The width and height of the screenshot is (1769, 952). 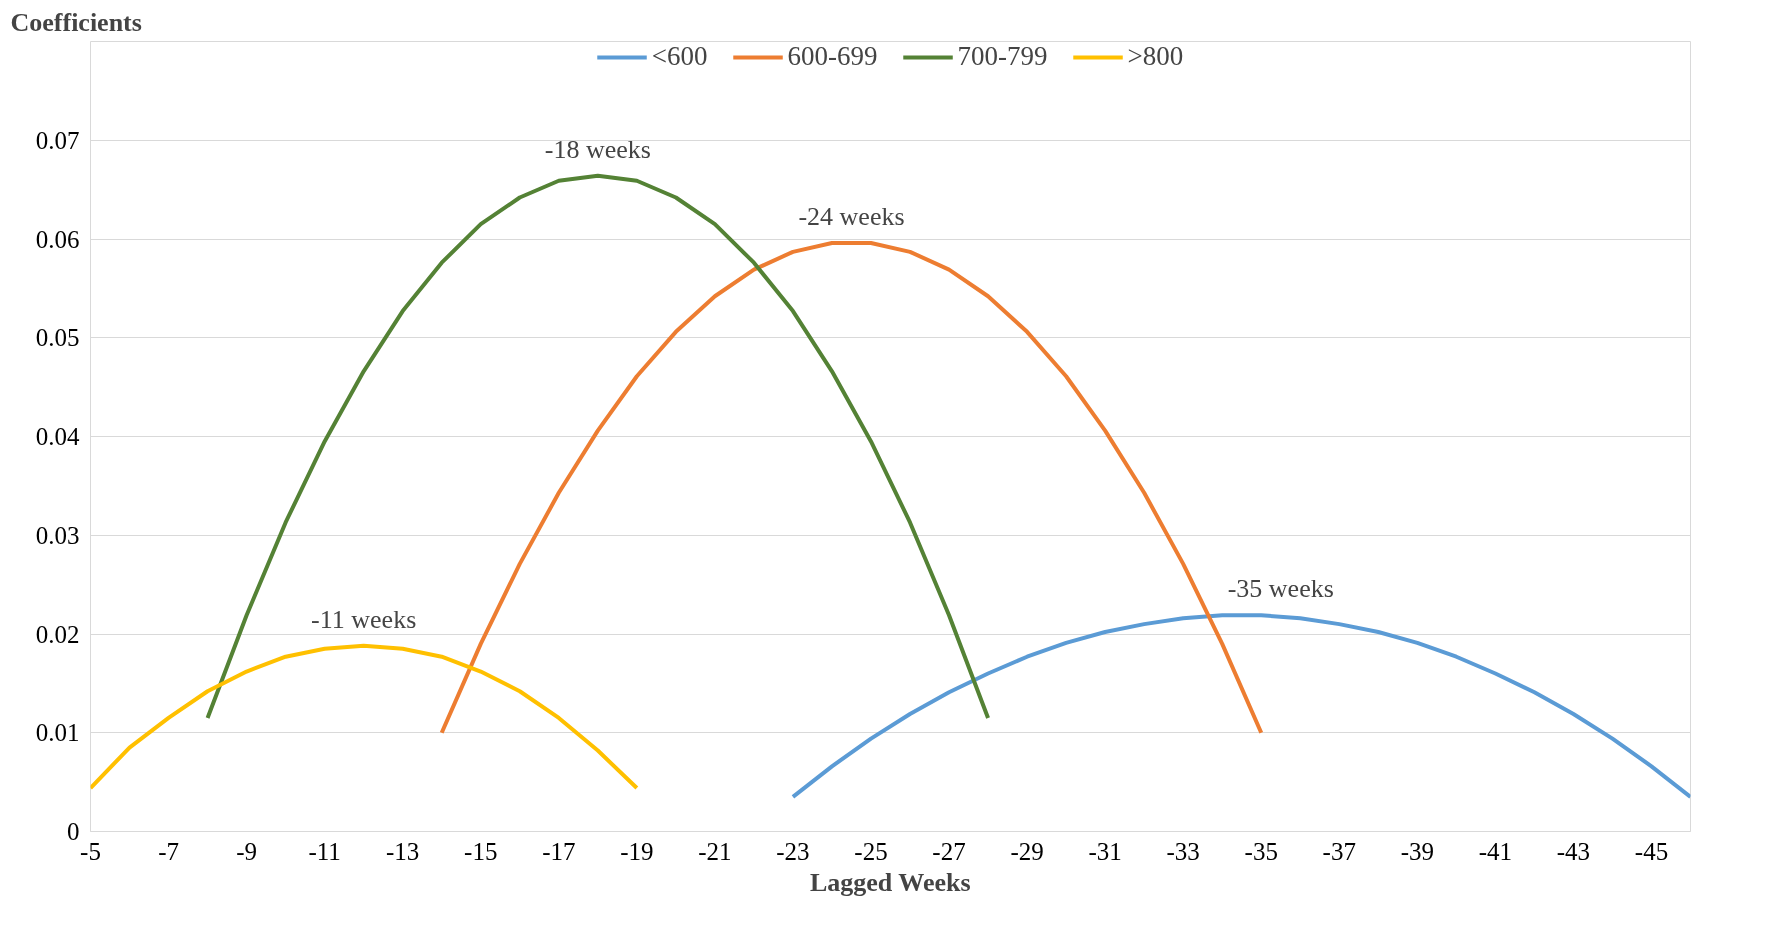 I want to click on x-tick-label: -45, so click(x=1651, y=851).